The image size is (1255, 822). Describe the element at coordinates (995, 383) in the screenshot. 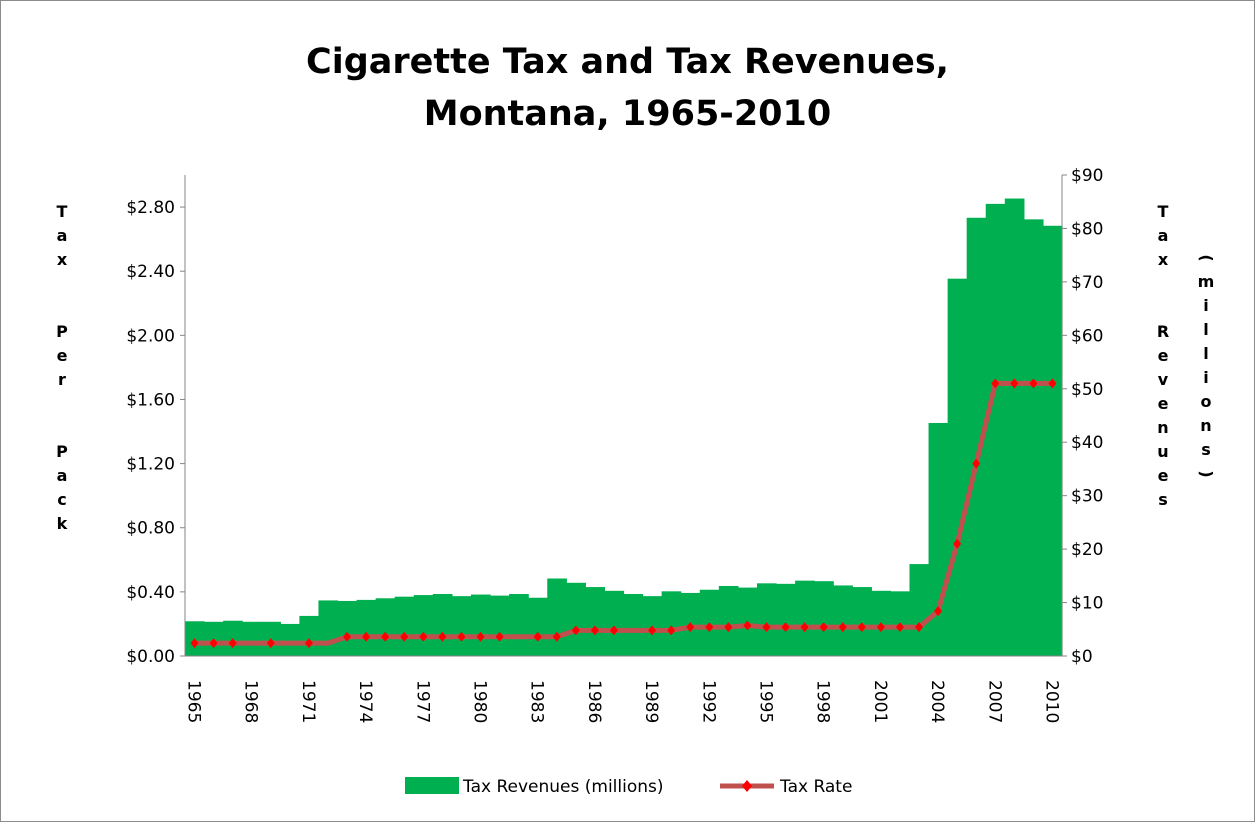

I see `tax-rate-point-2007` at that location.